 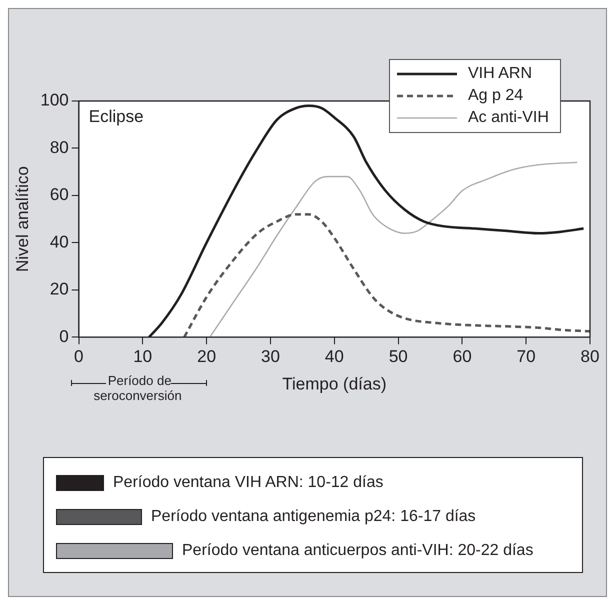 What do you see at coordinates (398, 356) in the screenshot?
I see `x-tick-label: 50` at bounding box center [398, 356].